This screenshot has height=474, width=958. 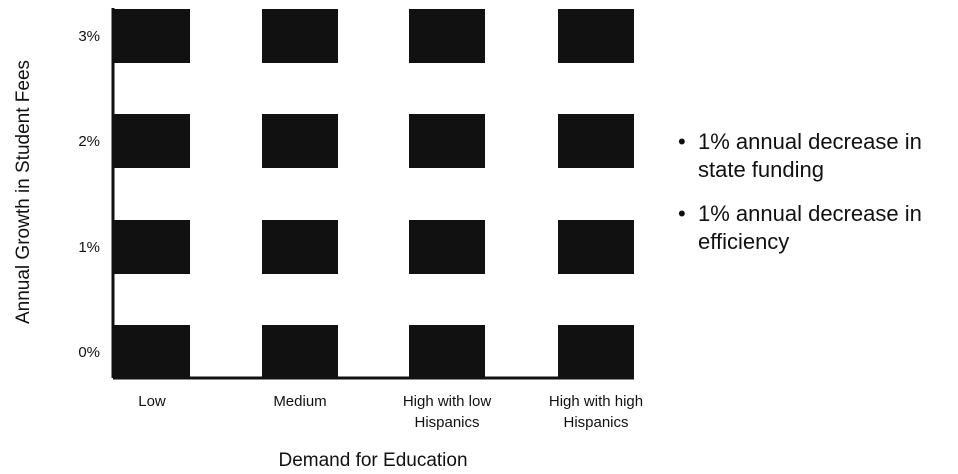 What do you see at coordinates (596, 412) in the screenshot?
I see `x-tick-label: High with high Hispanics` at bounding box center [596, 412].